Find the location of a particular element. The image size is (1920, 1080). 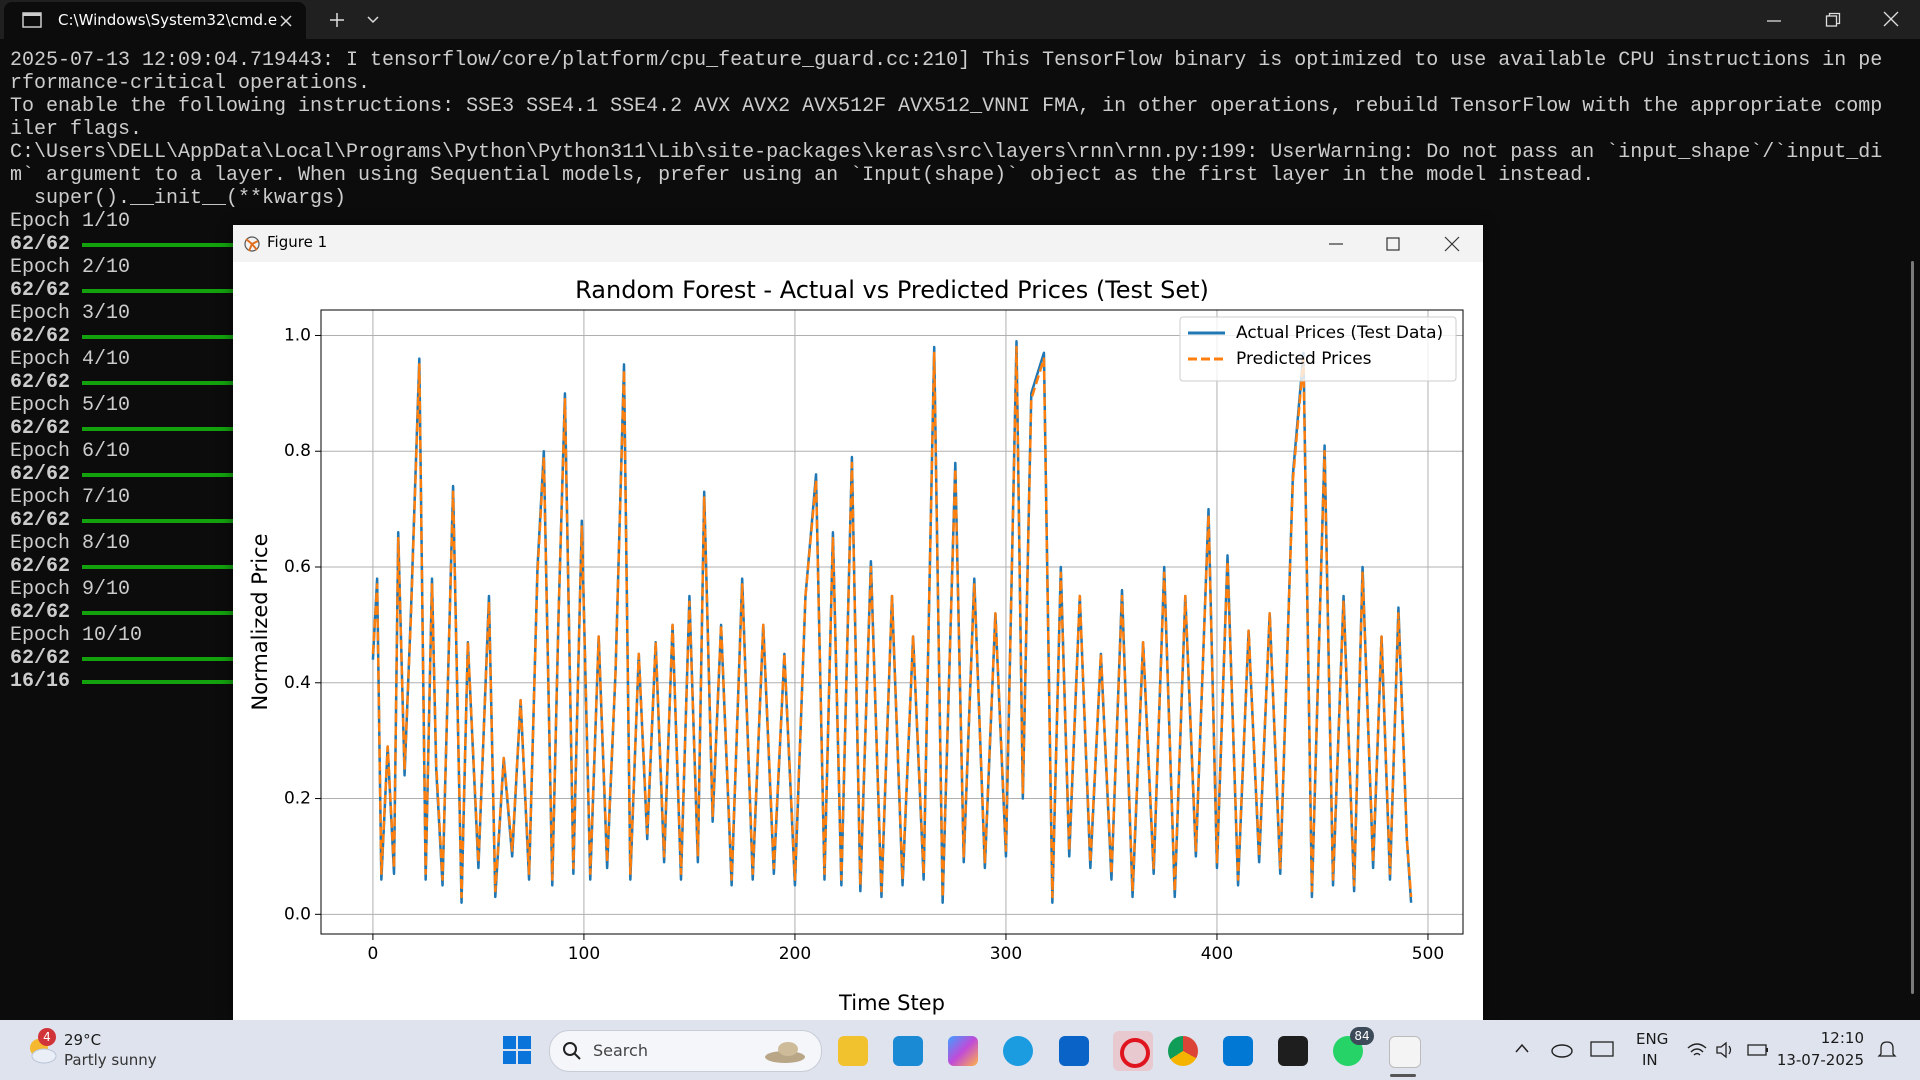

new-tab is located at coordinates (337, 20).